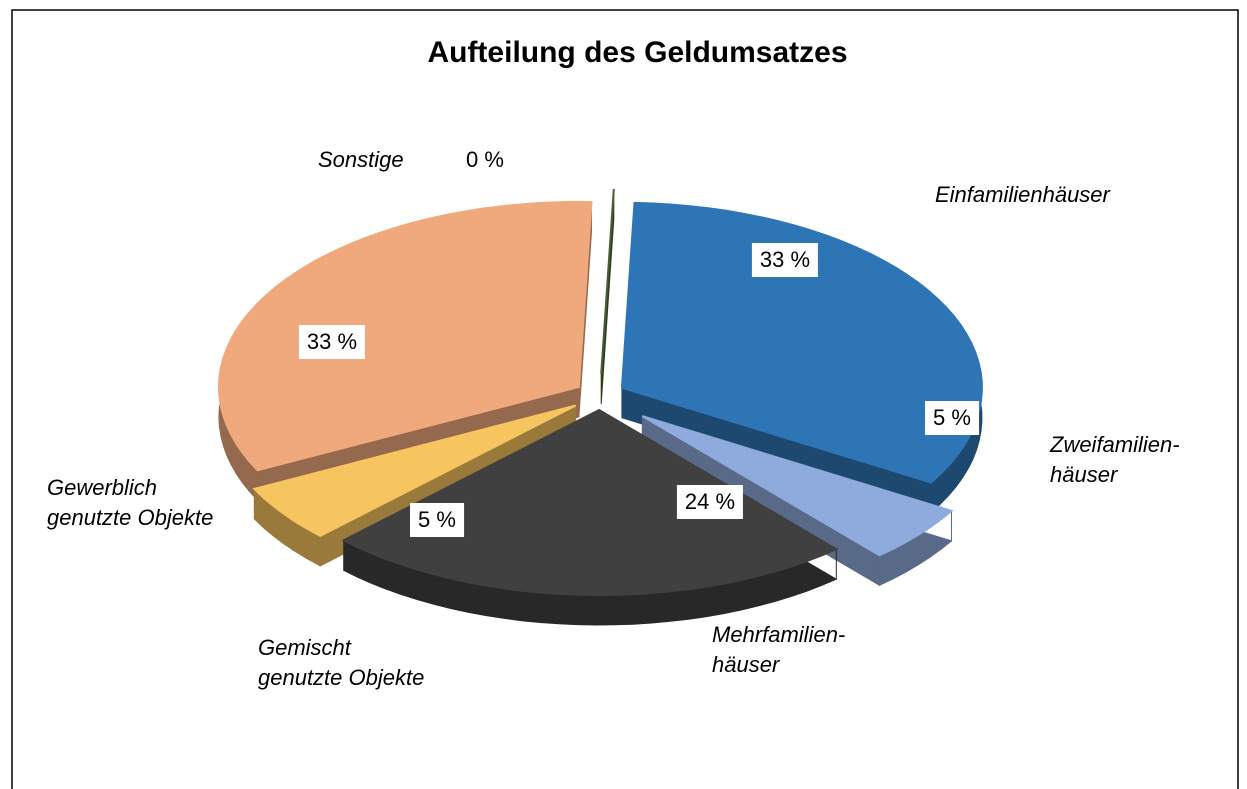 The image size is (1247, 789). Describe the element at coordinates (1022, 194) in the screenshot. I see `category-label: Einfamilienhäuser` at that location.